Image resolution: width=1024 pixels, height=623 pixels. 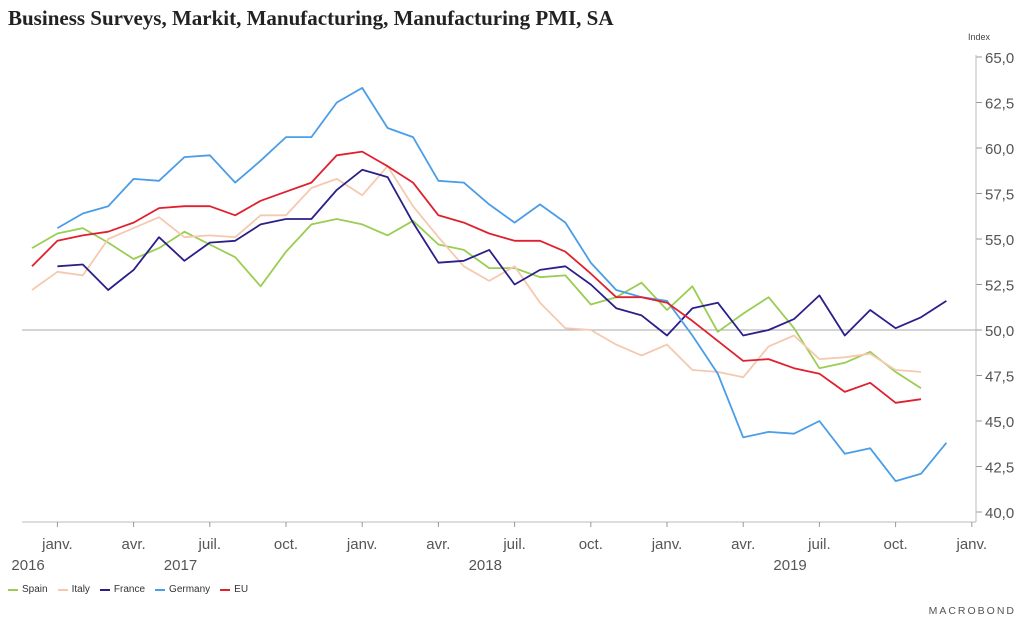 What do you see at coordinates (190, 589) in the screenshot?
I see `legend-label: Germany` at bounding box center [190, 589].